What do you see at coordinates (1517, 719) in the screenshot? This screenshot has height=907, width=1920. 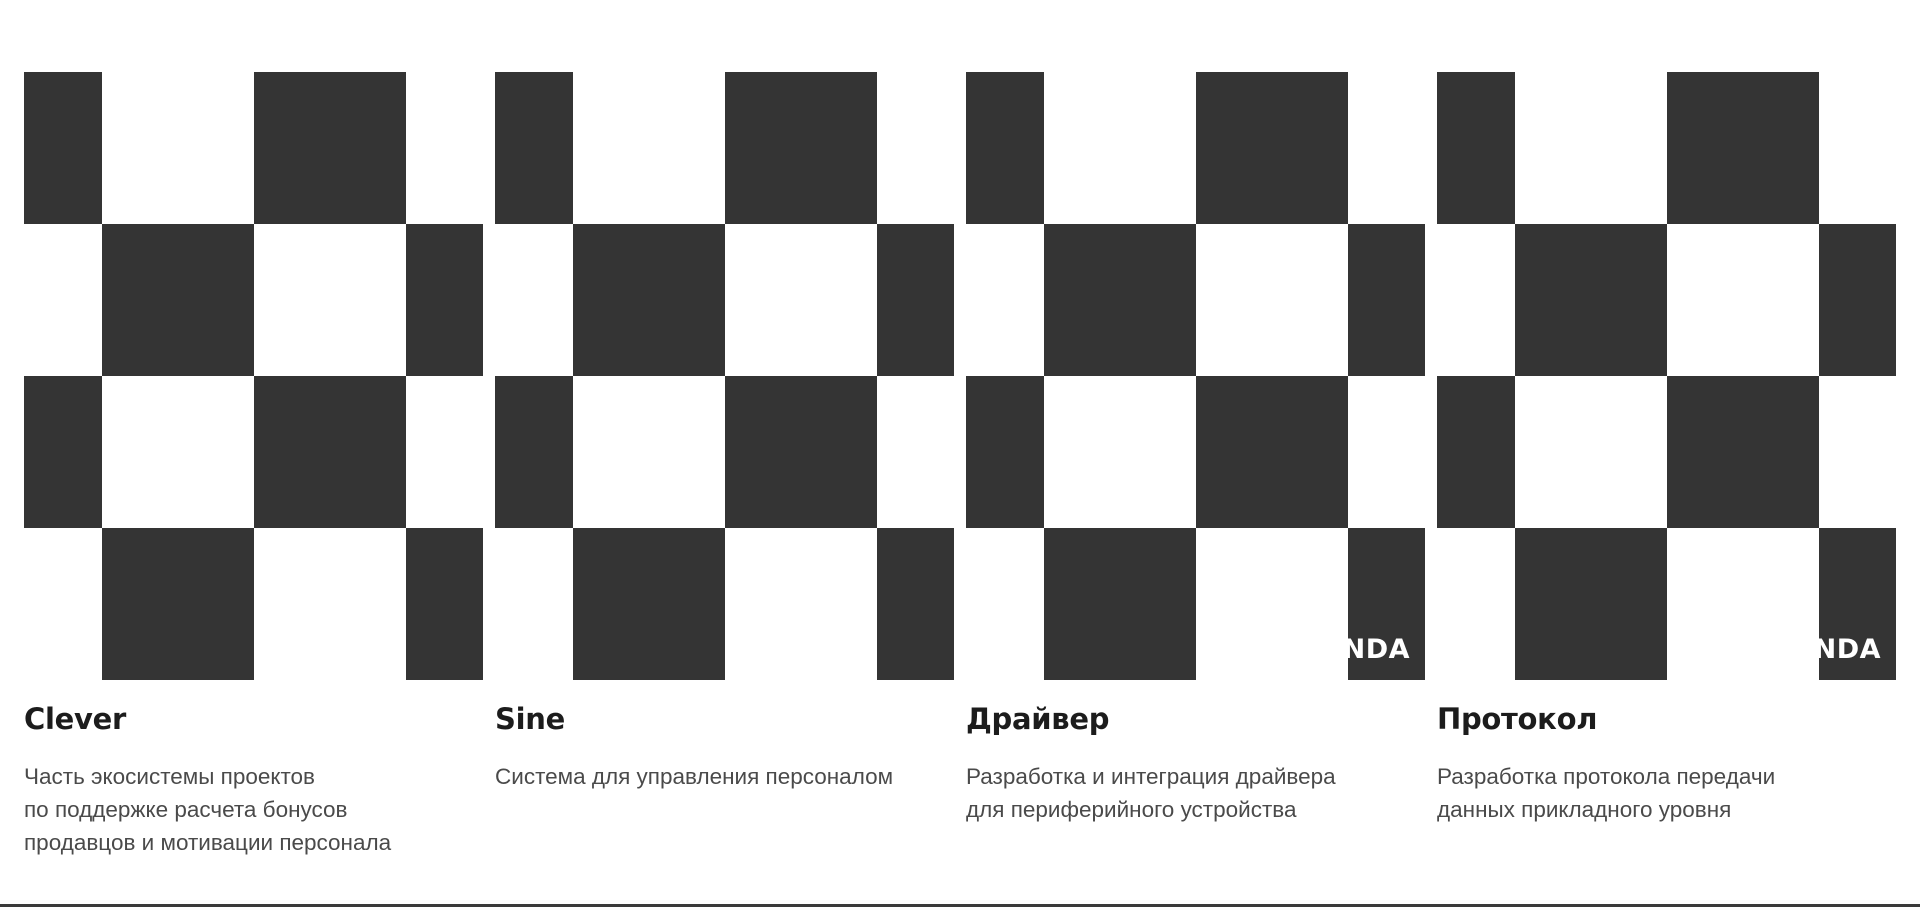 I see `project-title: Протокол` at bounding box center [1517, 719].